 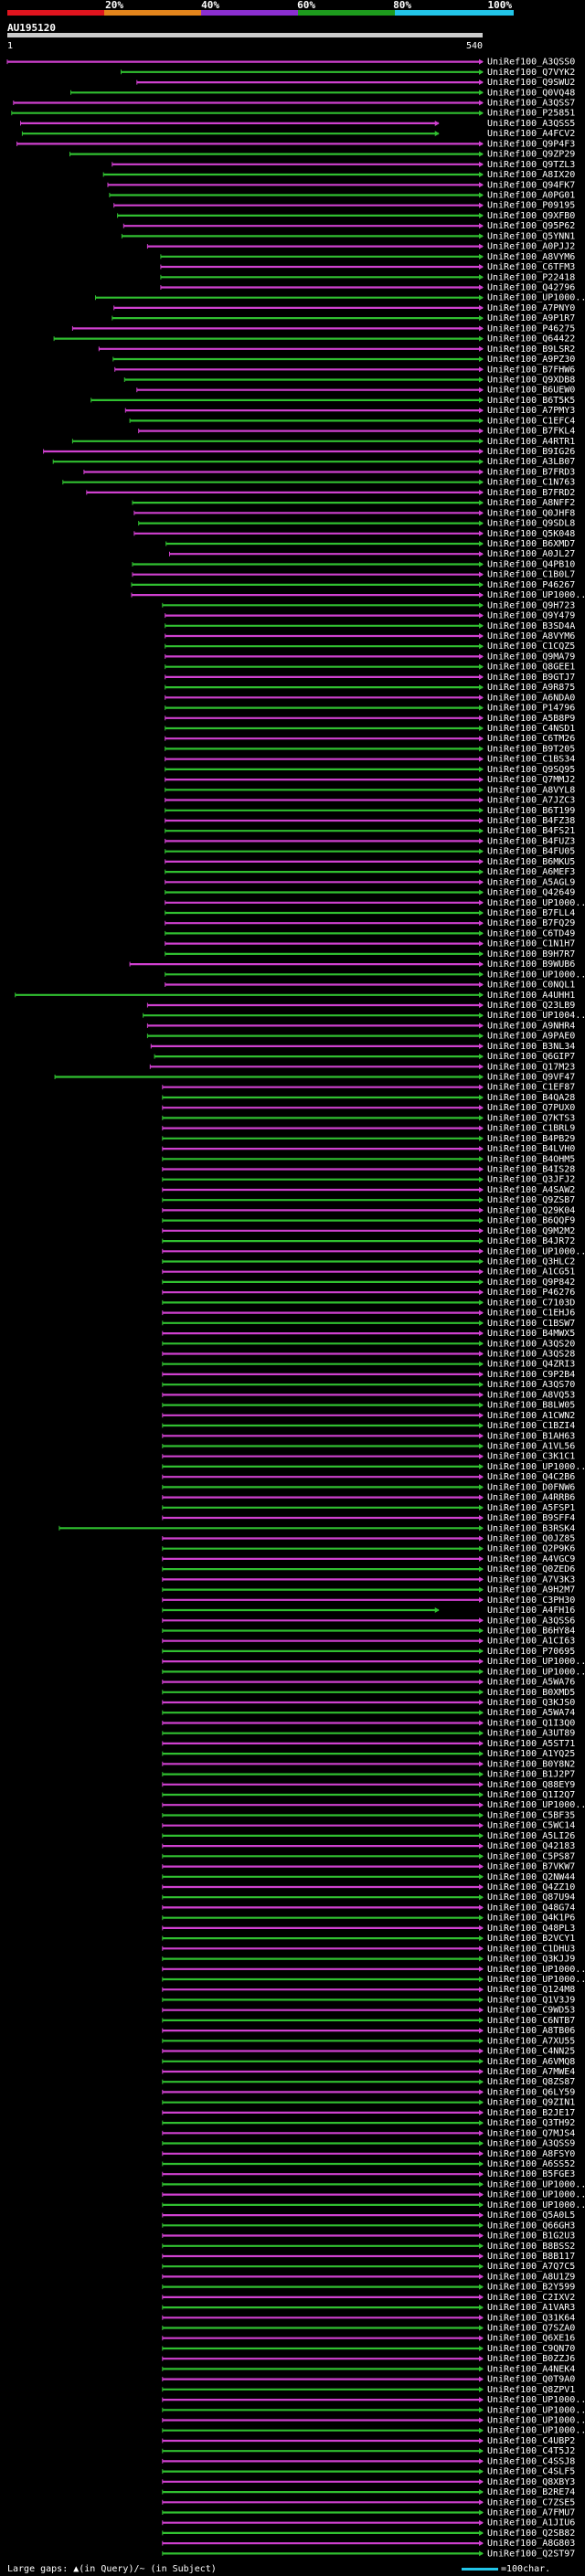 What do you see at coordinates (531, 668) in the screenshot?
I see `hit-label-59: UniRef100_Q8GEE1` at bounding box center [531, 668].